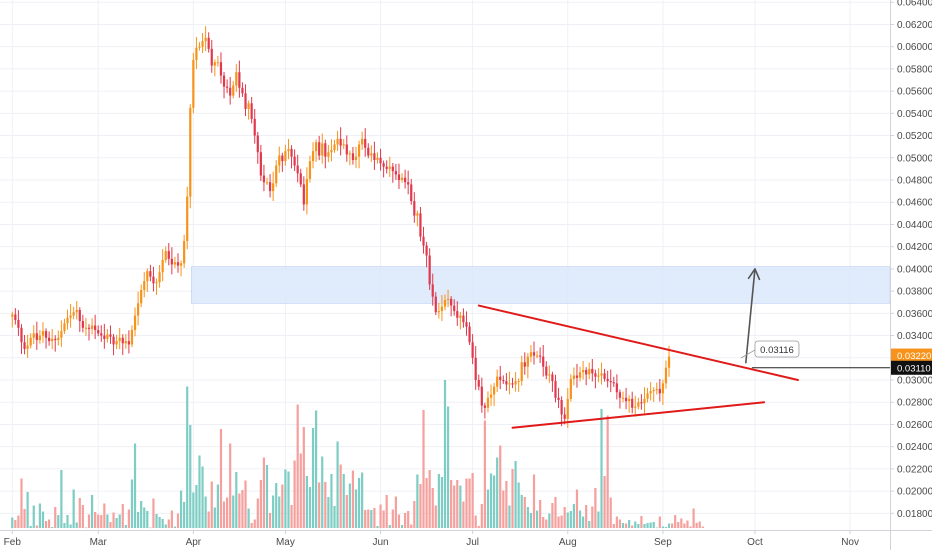 The image size is (932, 550). I want to click on x-tick-label: Apr, so click(194, 542).